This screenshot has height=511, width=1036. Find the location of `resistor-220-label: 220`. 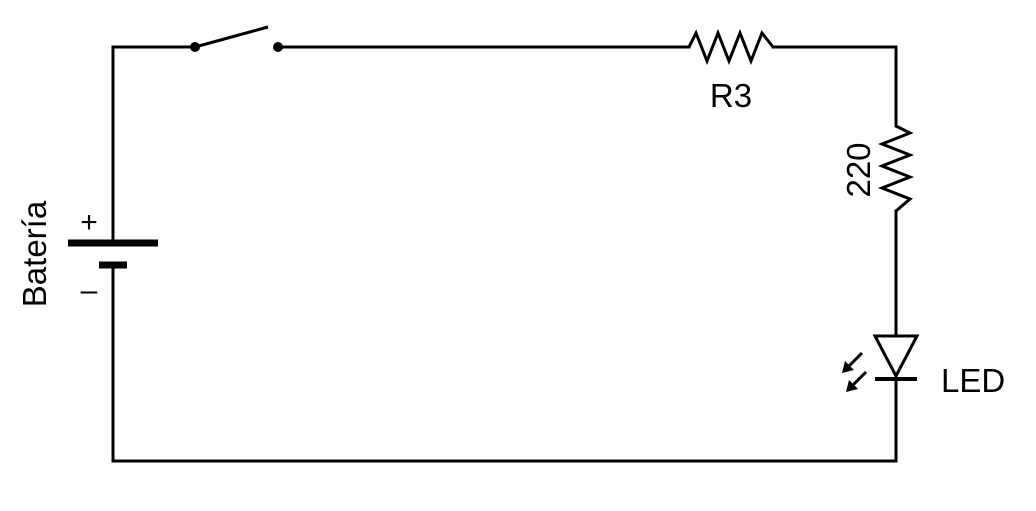

resistor-220-label: 220 is located at coordinates (858, 169).